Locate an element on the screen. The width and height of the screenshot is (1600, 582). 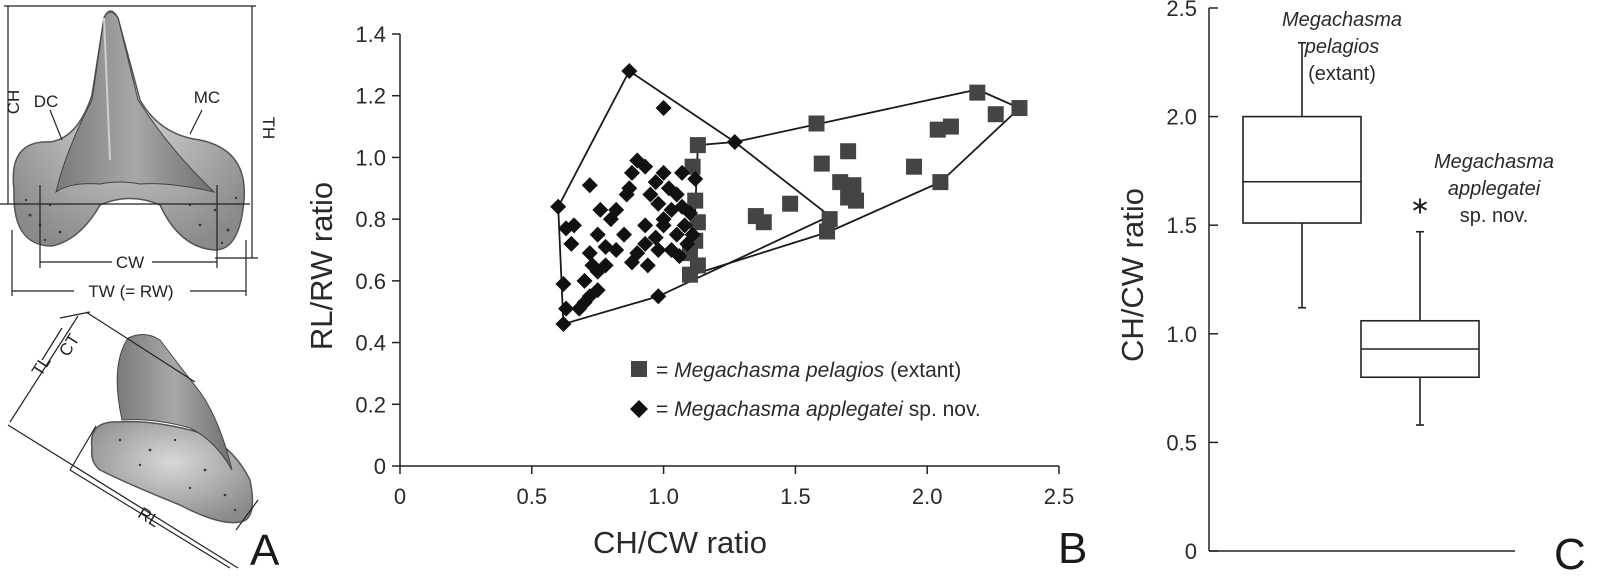
panel-b-ytick-label-7: 1.4 is located at coordinates (370, 34).